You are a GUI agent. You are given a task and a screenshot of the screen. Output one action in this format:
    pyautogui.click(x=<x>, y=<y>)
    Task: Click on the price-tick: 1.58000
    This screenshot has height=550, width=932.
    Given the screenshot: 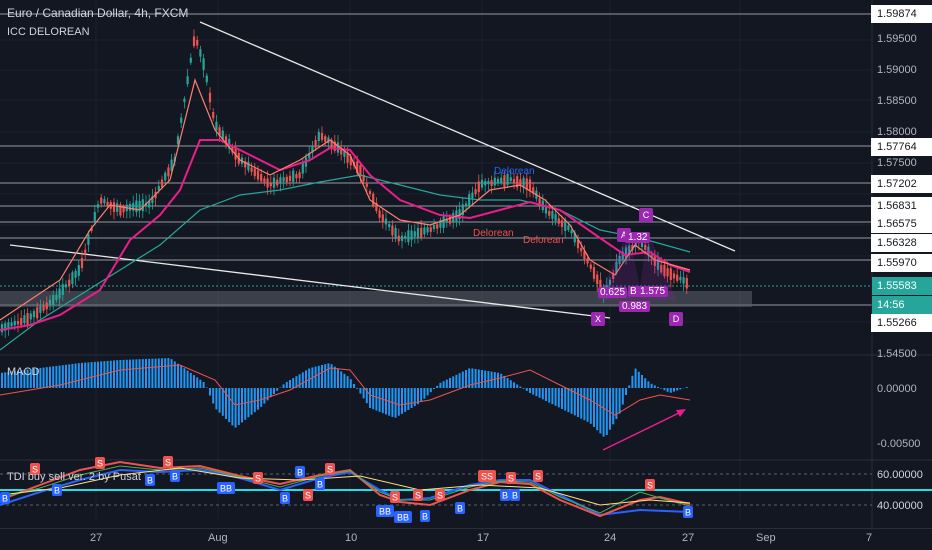 What is the action you would take?
    pyautogui.click(x=897, y=132)
    